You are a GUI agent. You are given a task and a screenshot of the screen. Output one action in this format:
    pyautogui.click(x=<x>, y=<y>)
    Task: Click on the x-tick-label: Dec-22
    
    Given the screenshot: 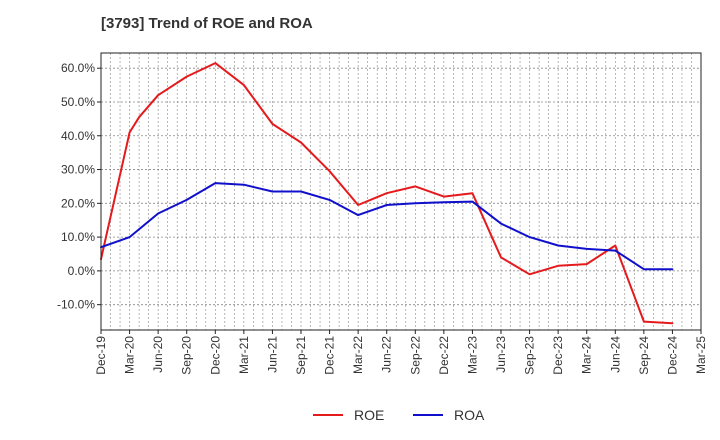 What is the action you would take?
    pyautogui.click(x=444, y=355)
    